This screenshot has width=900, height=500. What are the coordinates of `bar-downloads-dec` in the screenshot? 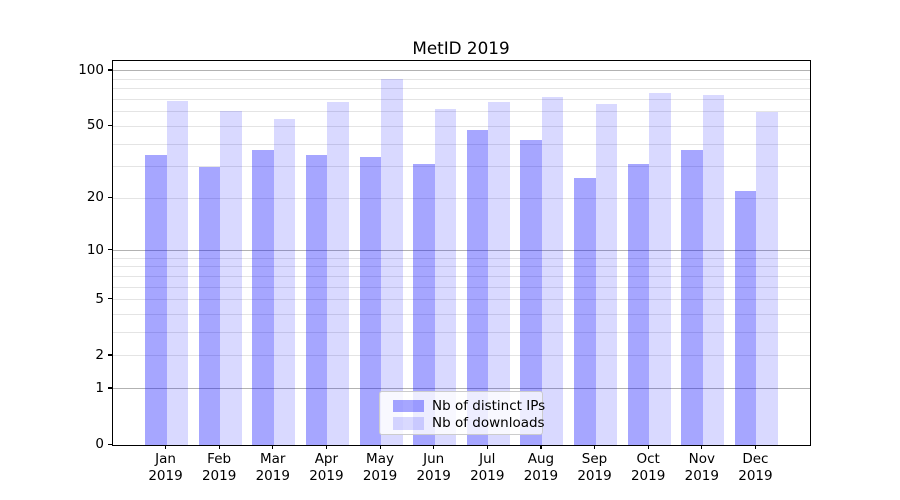 It's located at (767, 278).